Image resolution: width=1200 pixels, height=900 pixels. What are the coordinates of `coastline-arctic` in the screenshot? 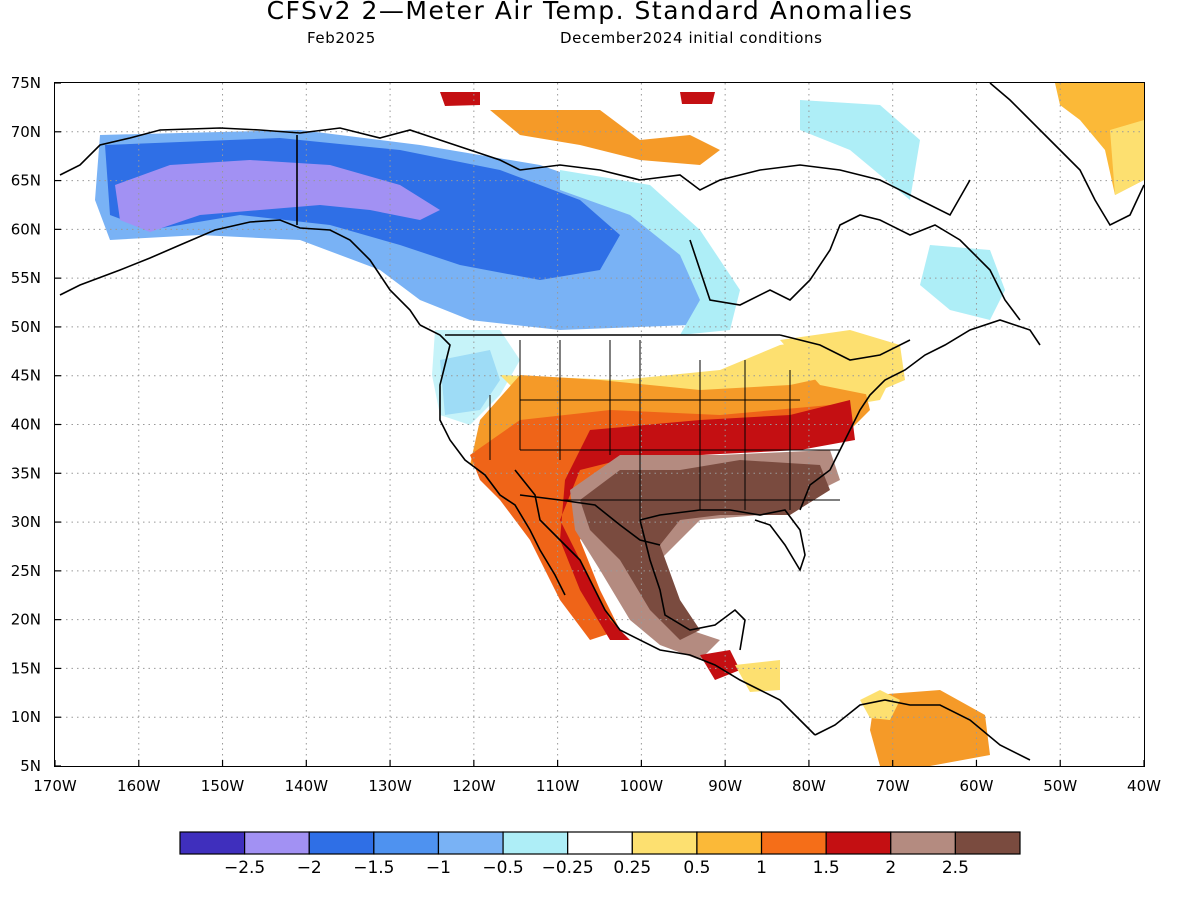 It's located at (745, 190).